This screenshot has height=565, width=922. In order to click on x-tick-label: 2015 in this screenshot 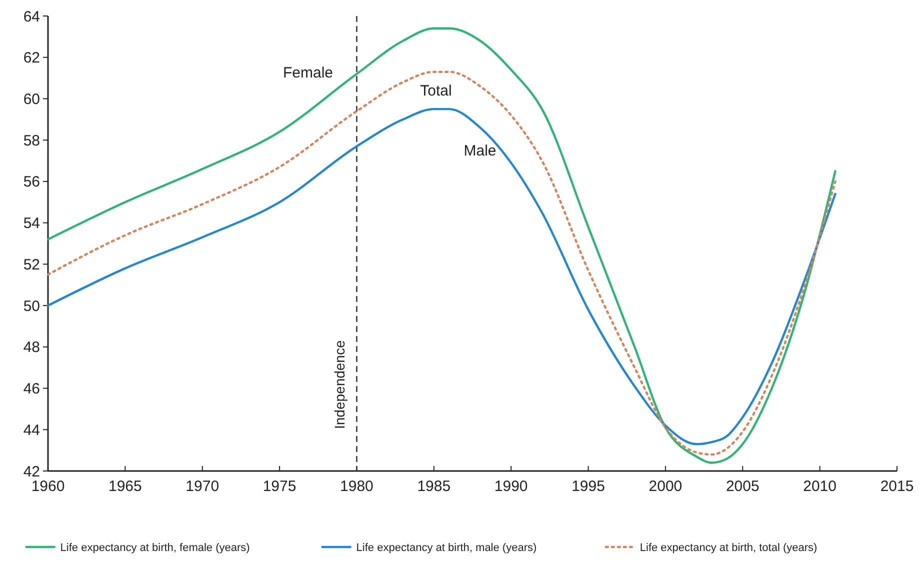, I will do `click(897, 486)`.